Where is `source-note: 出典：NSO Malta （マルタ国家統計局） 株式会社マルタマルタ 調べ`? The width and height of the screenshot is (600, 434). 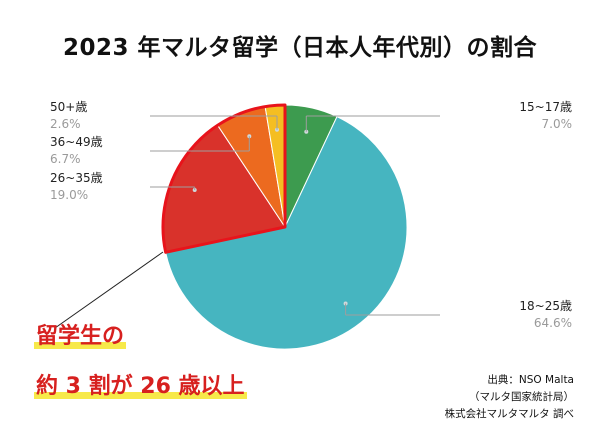
source-note: 出典：NSO Malta （マルタ国家統計局） 株式会社マルタマルタ 調べ is located at coordinates (509, 397).